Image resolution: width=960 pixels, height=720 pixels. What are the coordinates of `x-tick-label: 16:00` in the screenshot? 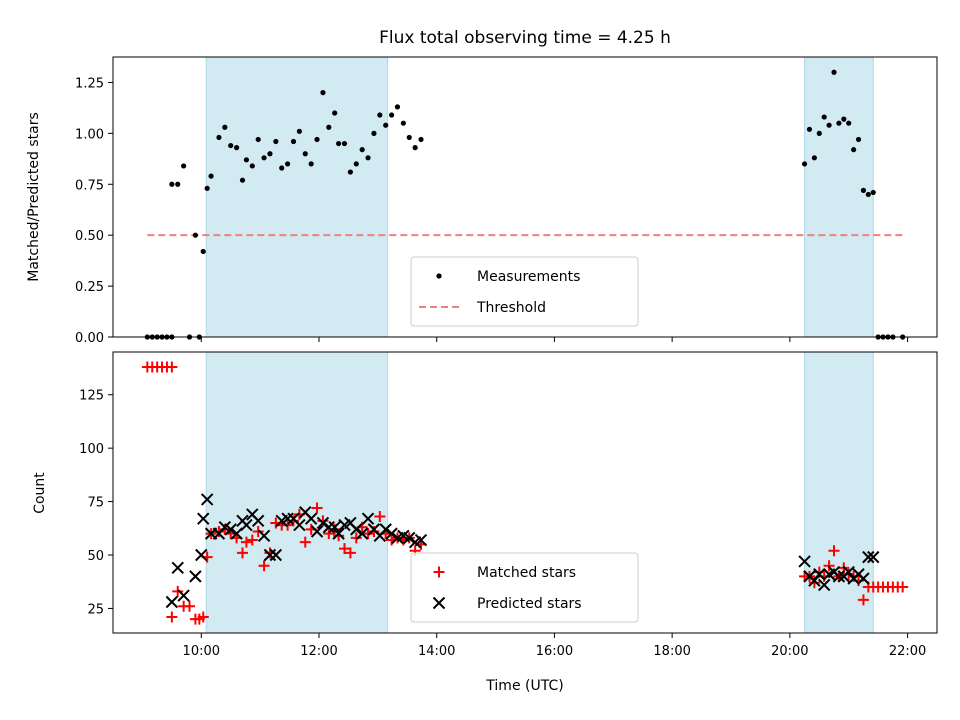 It's located at (554, 651).